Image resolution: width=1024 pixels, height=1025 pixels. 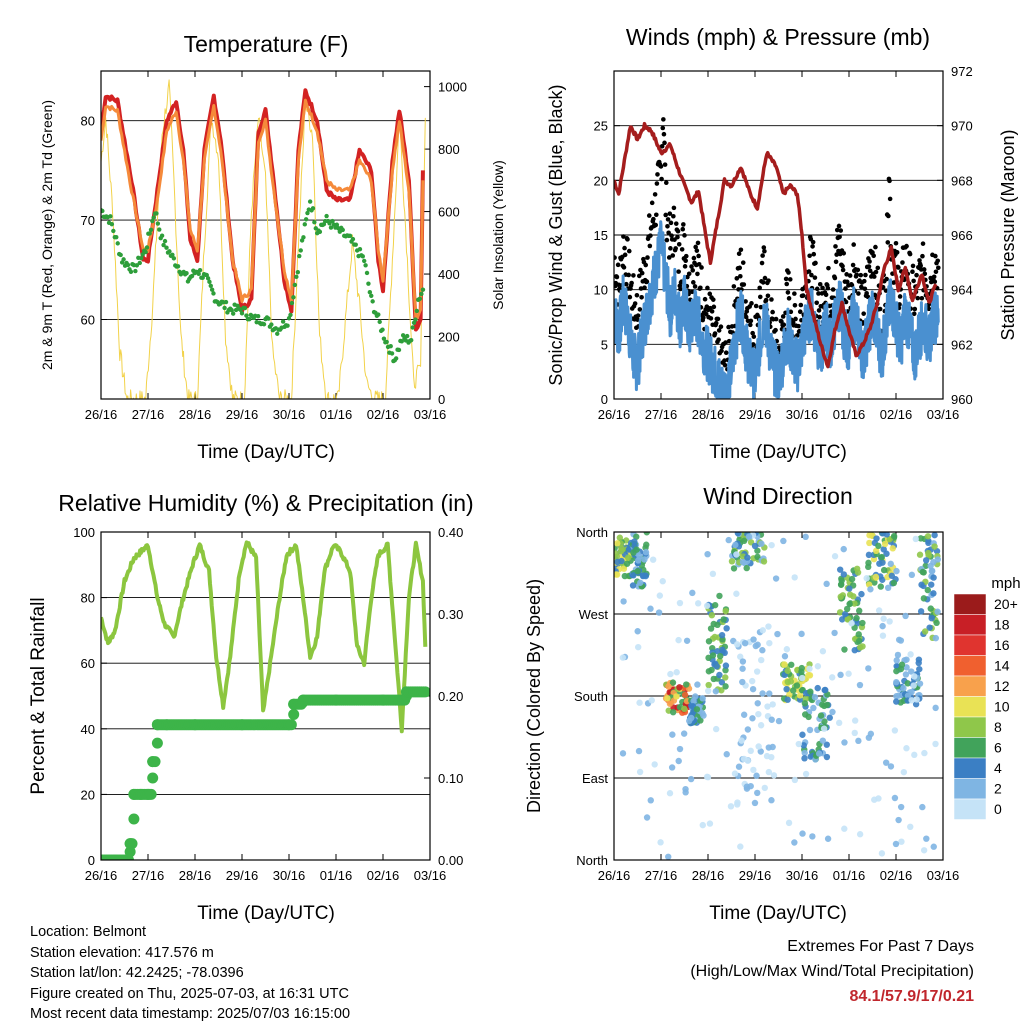 What do you see at coordinates (88, 794) in the screenshot?
I see `y-tick-label: 20` at bounding box center [88, 794].